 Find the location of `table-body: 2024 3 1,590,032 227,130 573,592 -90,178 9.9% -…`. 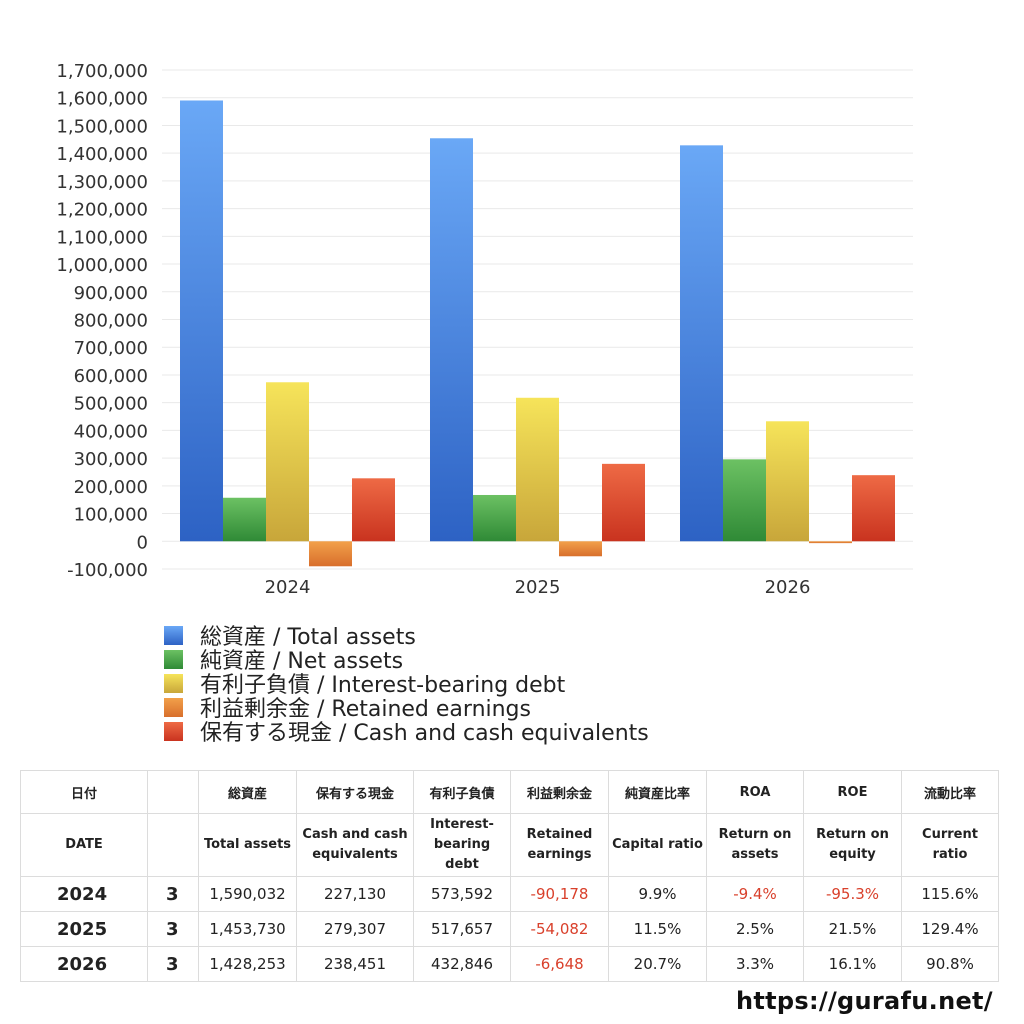

table-body: 2024 3 1,590,032 227,130 573,592 -90,178 9.9% -… is located at coordinates (509, 929).